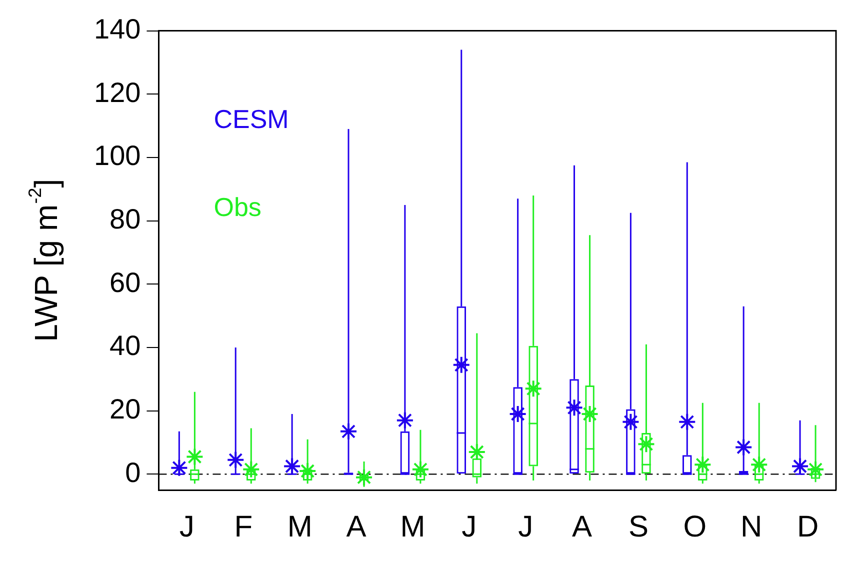 This screenshot has height=564, width=852. Describe the element at coordinates (125, 282) in the screenshot. I see `y-tick-label: 60` at that location.